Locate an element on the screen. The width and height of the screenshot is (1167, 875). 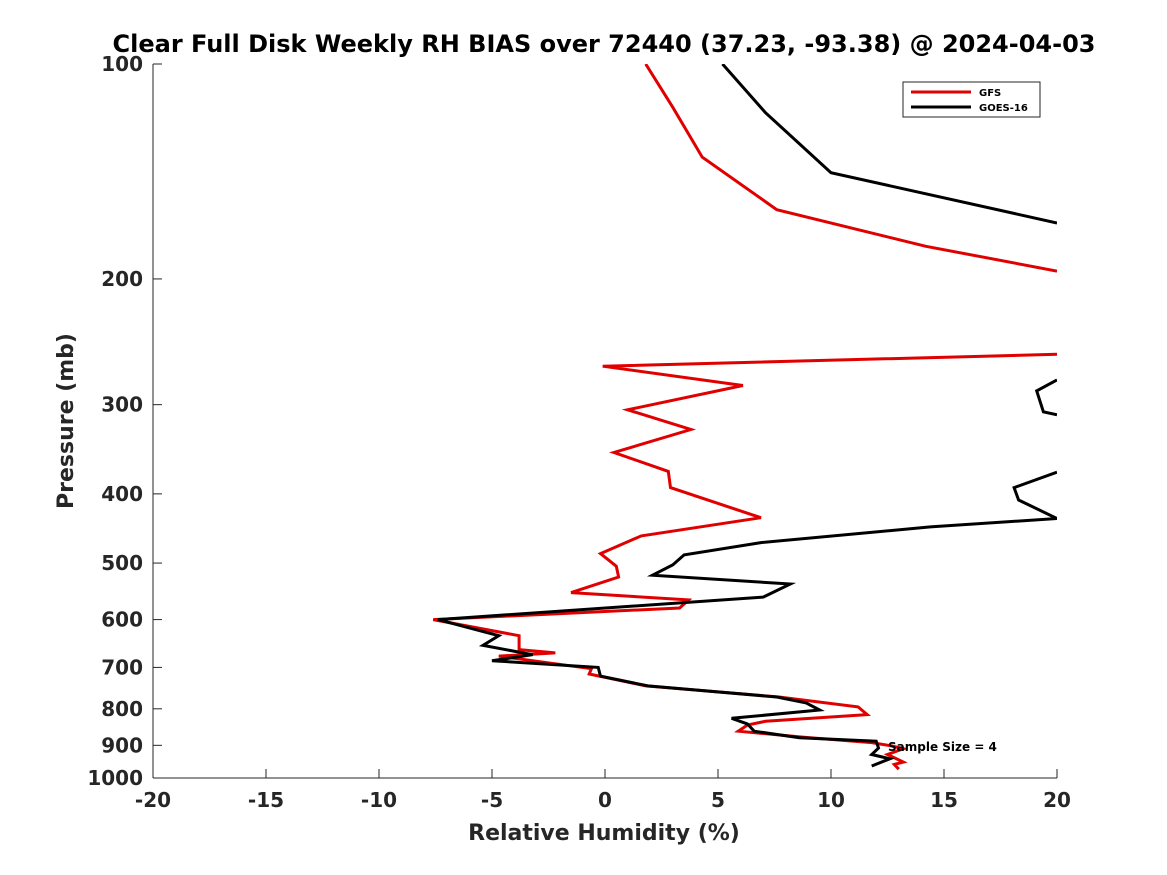
y-tick-label: 900 is located at coordinates (122, 745).